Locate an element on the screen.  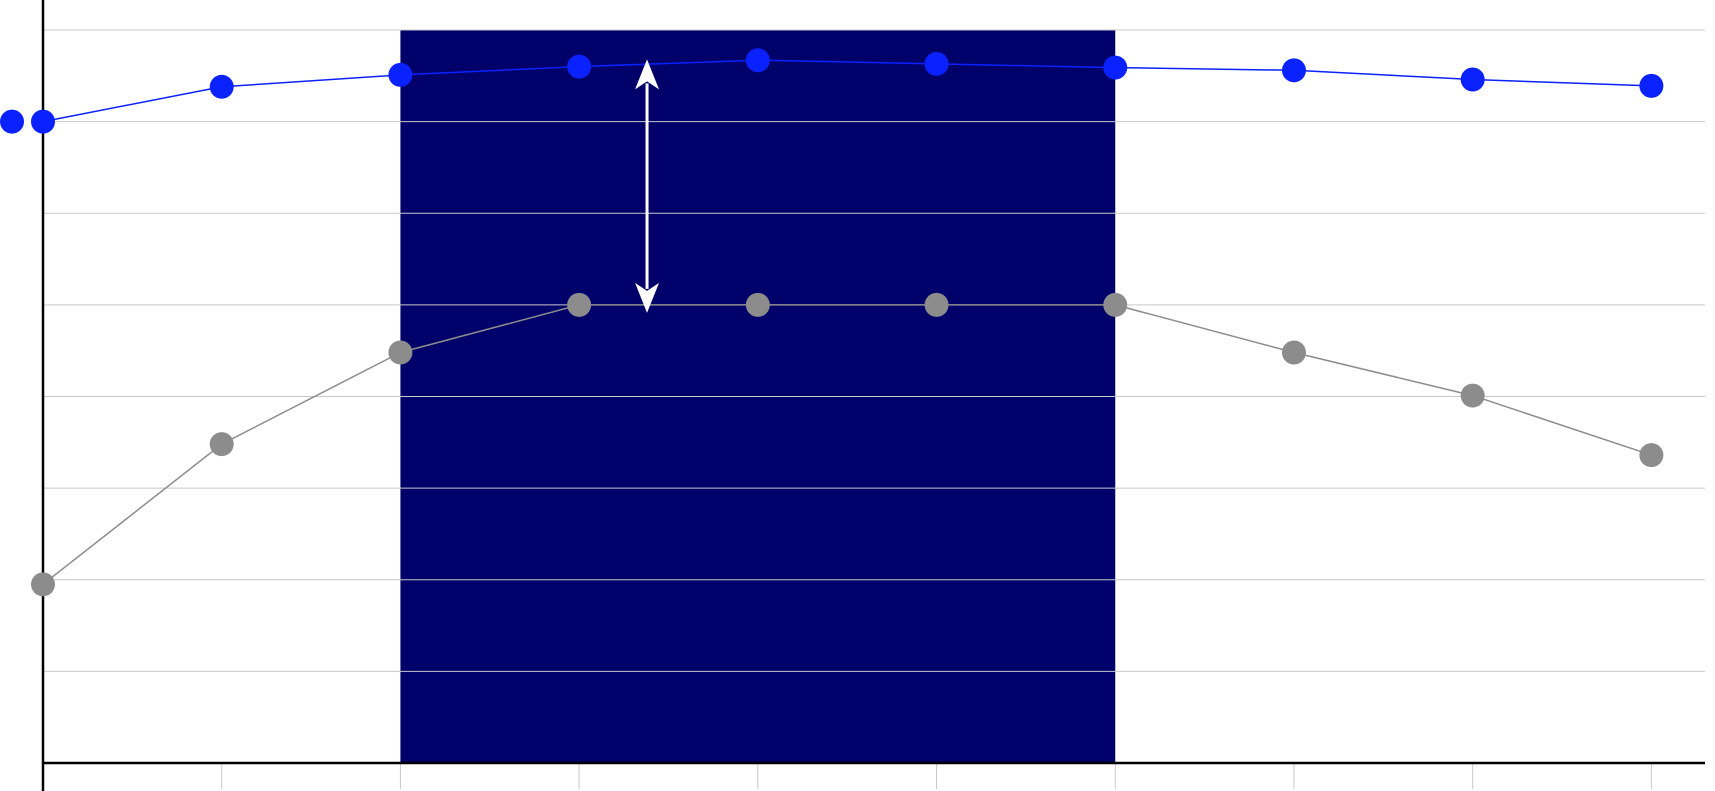
annotation-arrow-head-down is located at coordinates (647, 297).